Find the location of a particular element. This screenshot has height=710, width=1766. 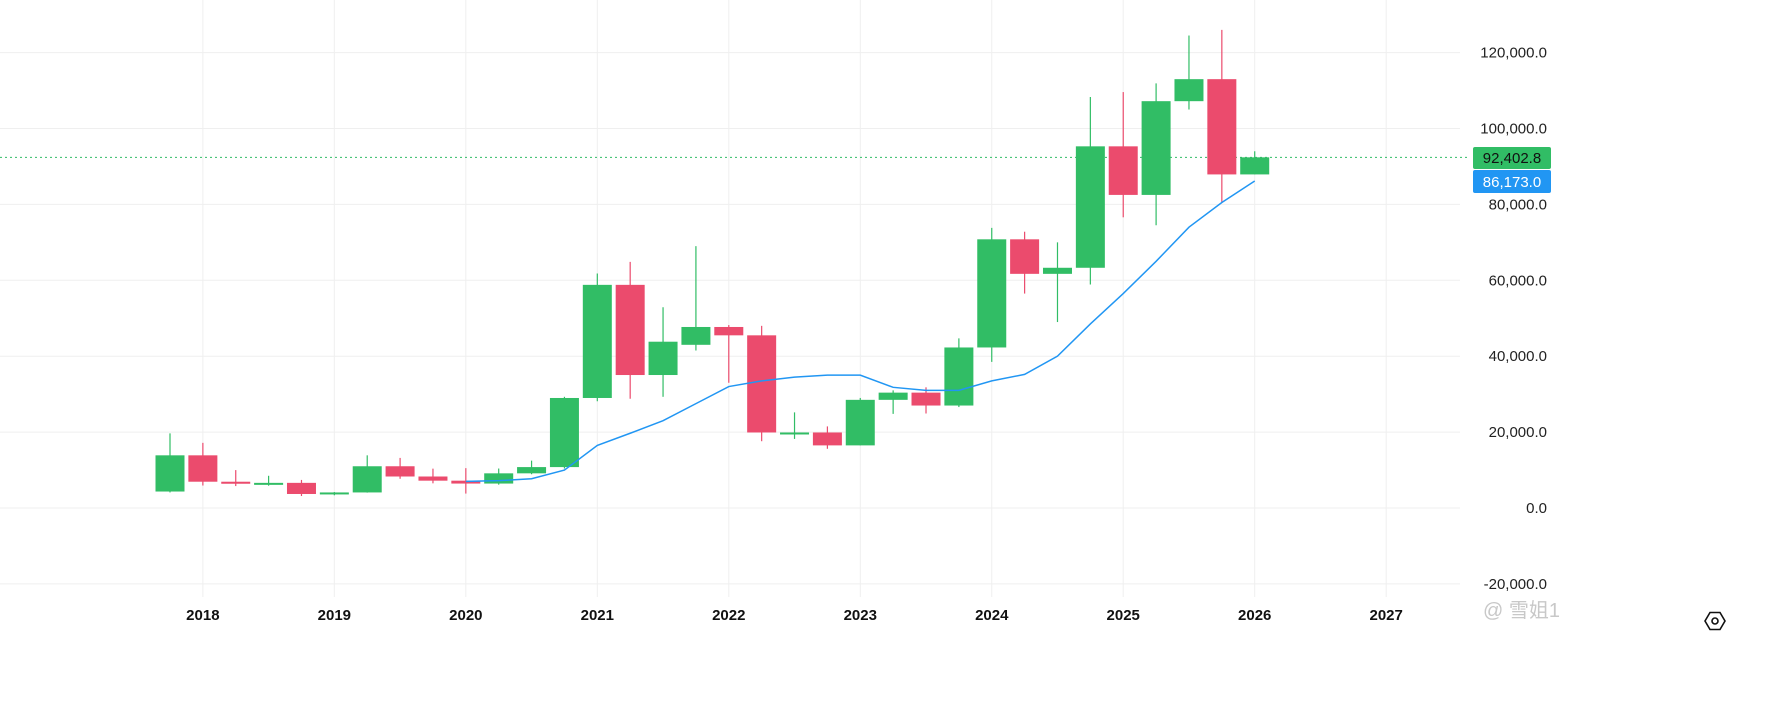

y-tick-label: 80,000.0 is located at coordinates (1518, 204).